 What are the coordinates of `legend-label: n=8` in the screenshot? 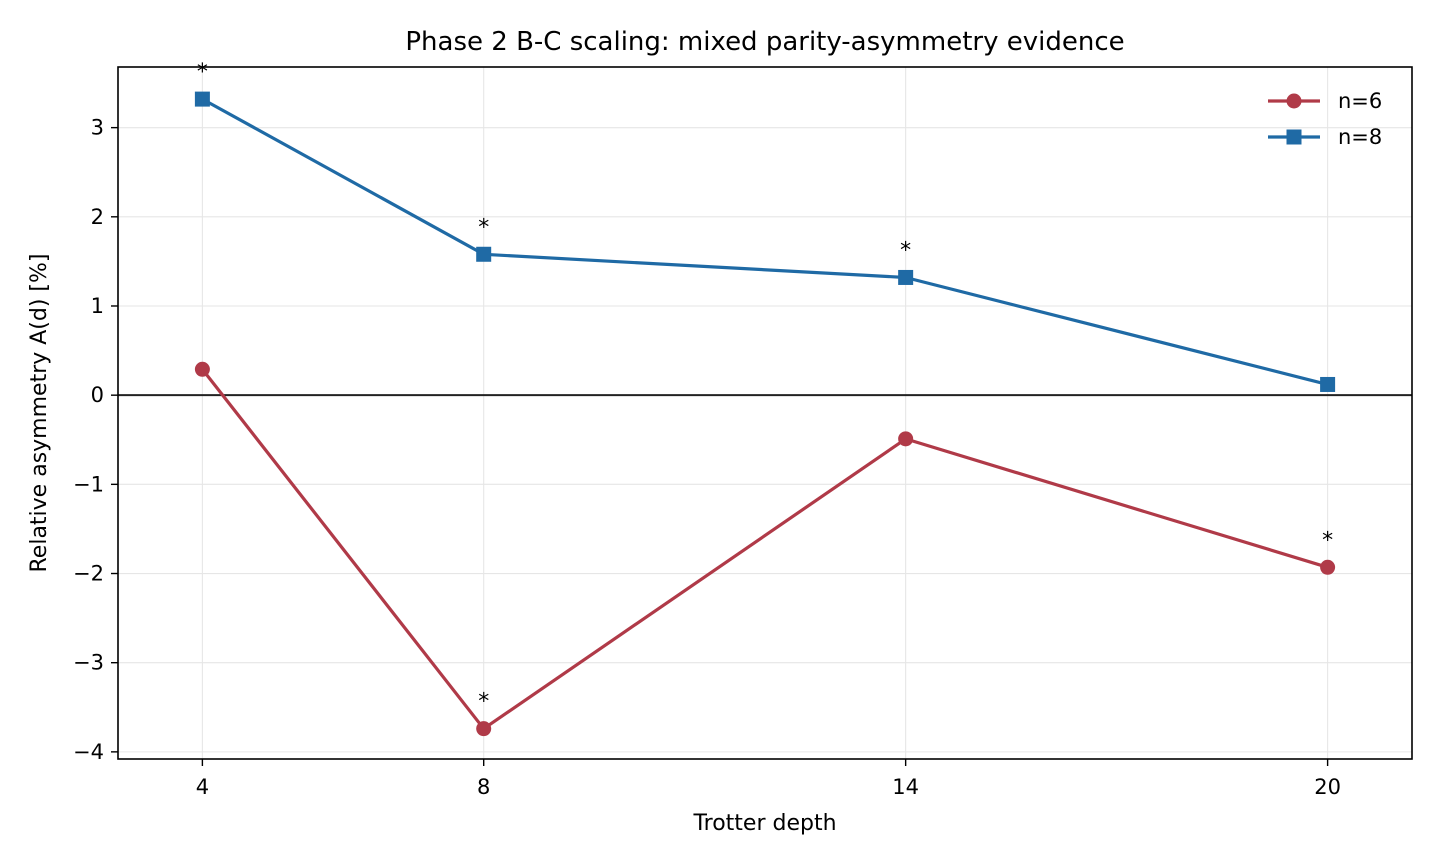 It's located at (1360, 137).